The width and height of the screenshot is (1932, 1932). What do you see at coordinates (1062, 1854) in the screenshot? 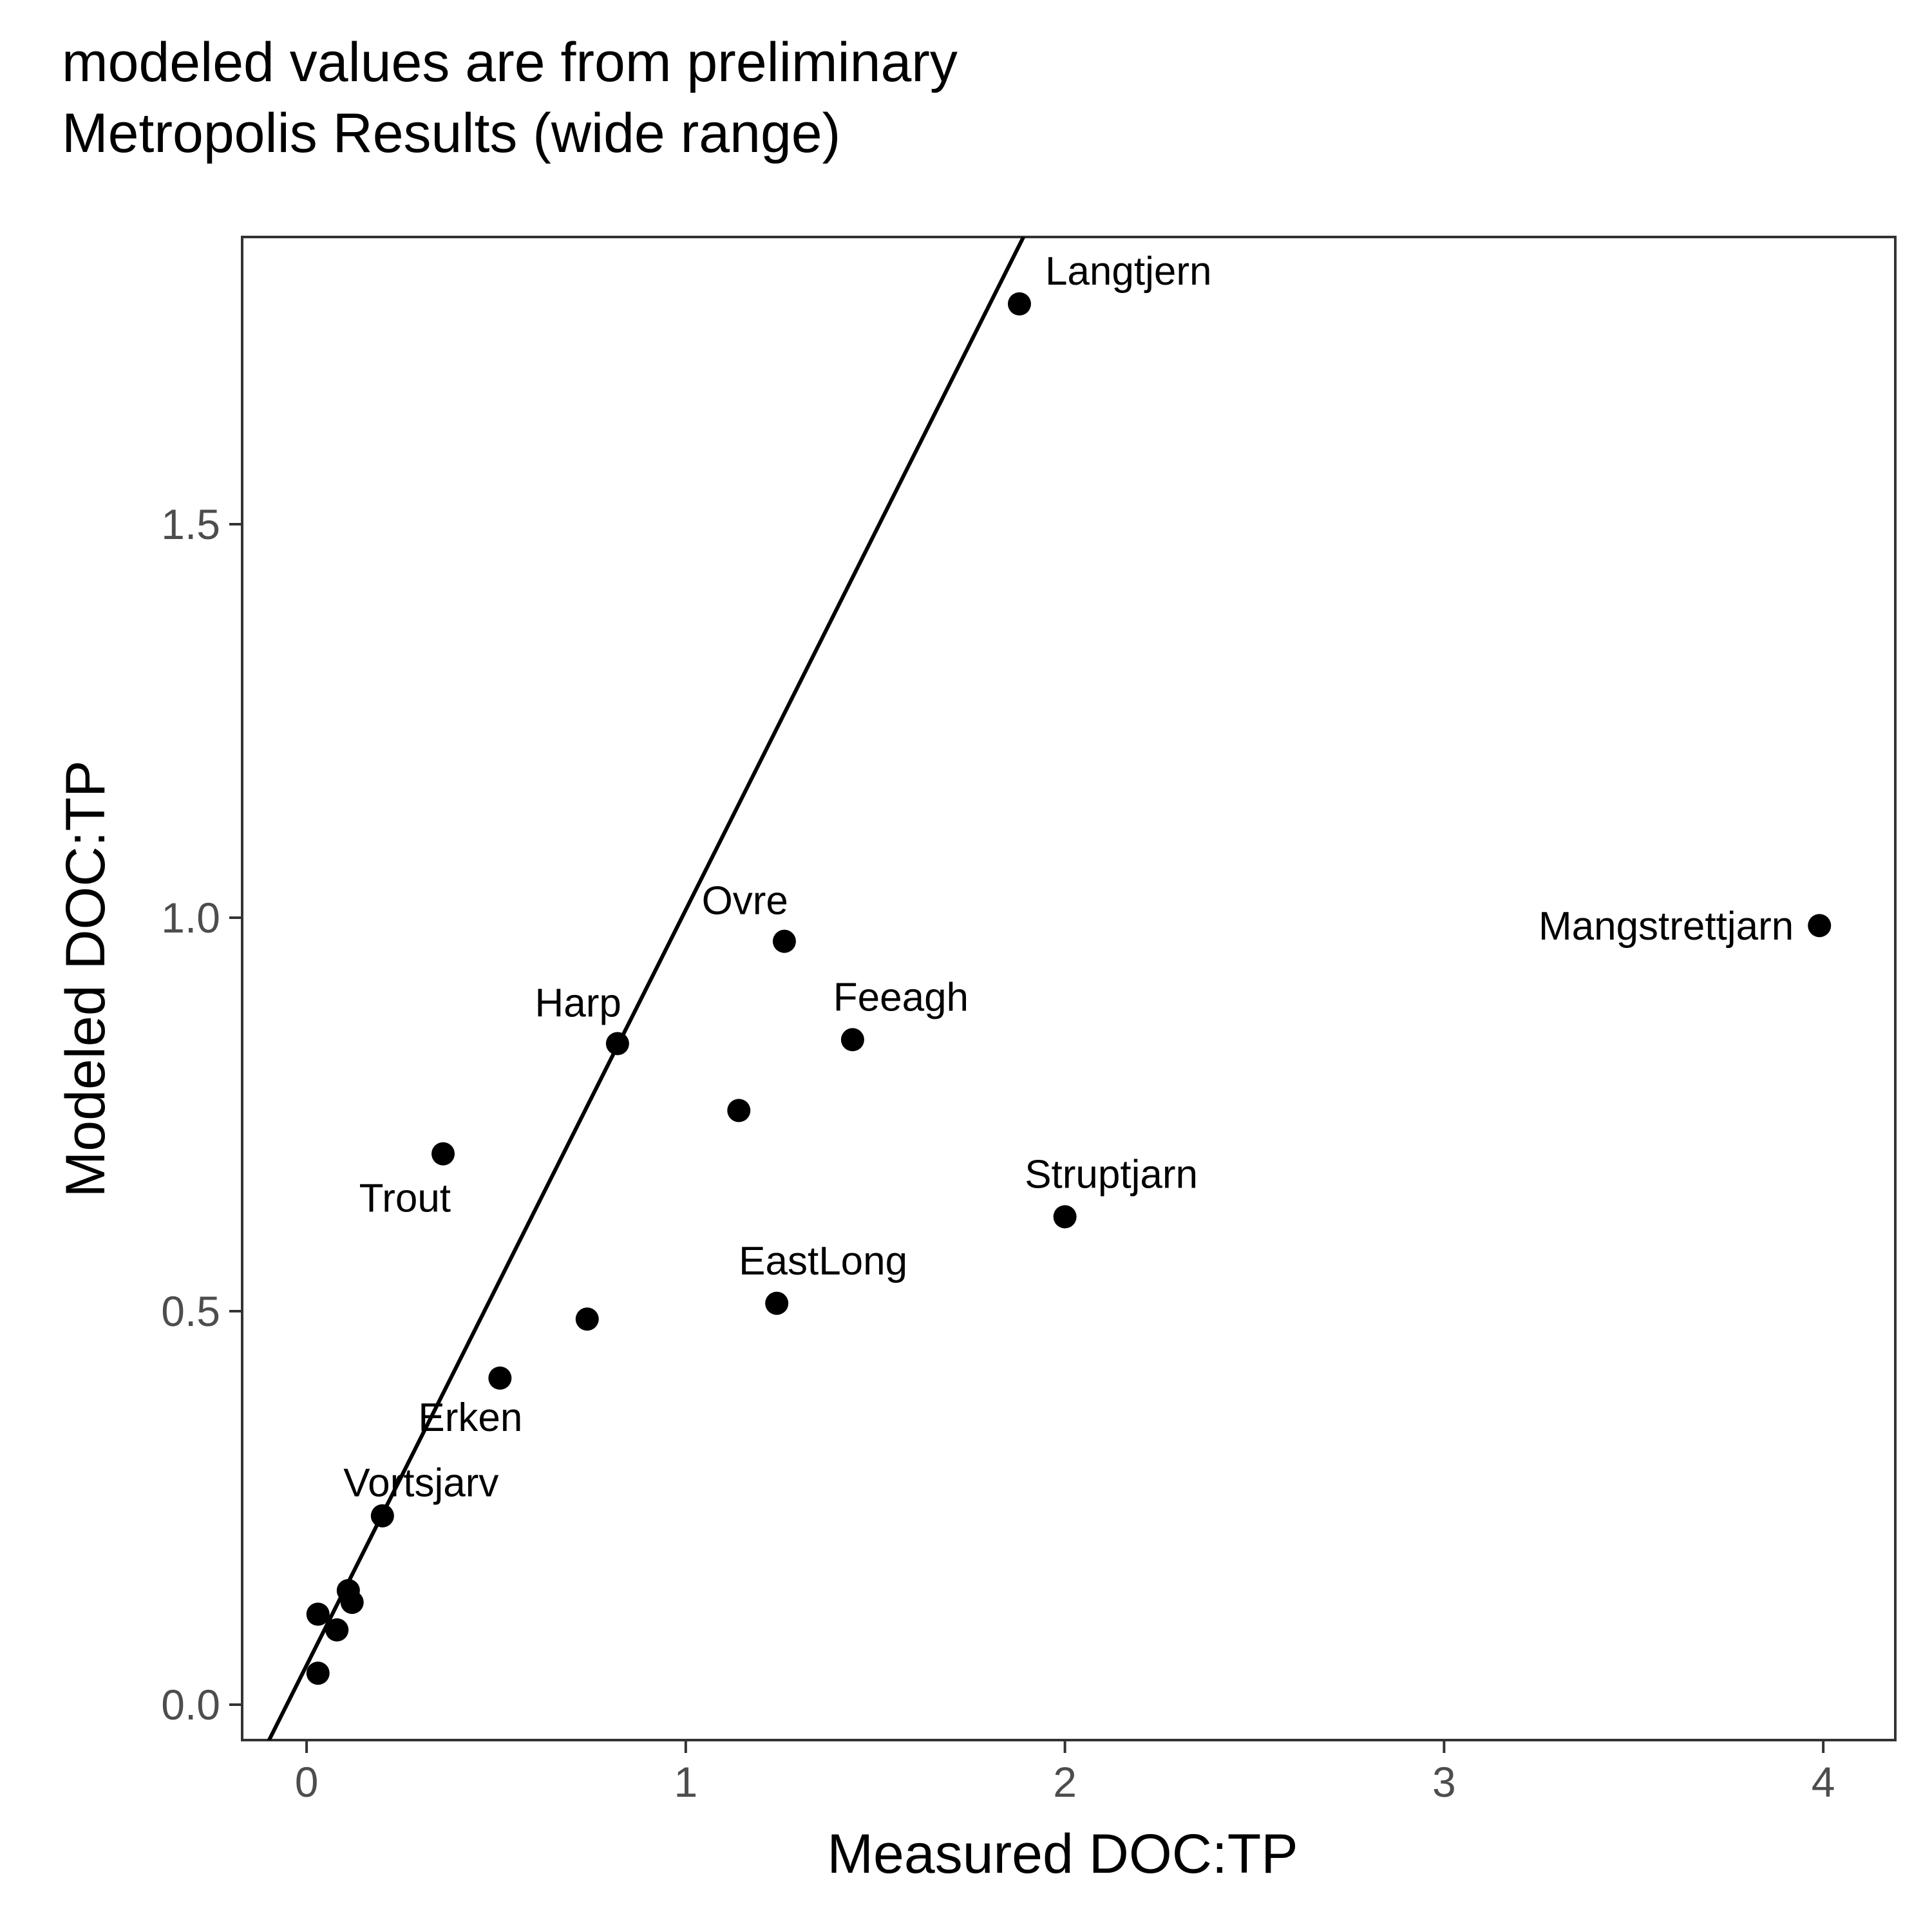
I see `x-axis-title: Measured DOC:TP` at bounding box center [1062, 1854].